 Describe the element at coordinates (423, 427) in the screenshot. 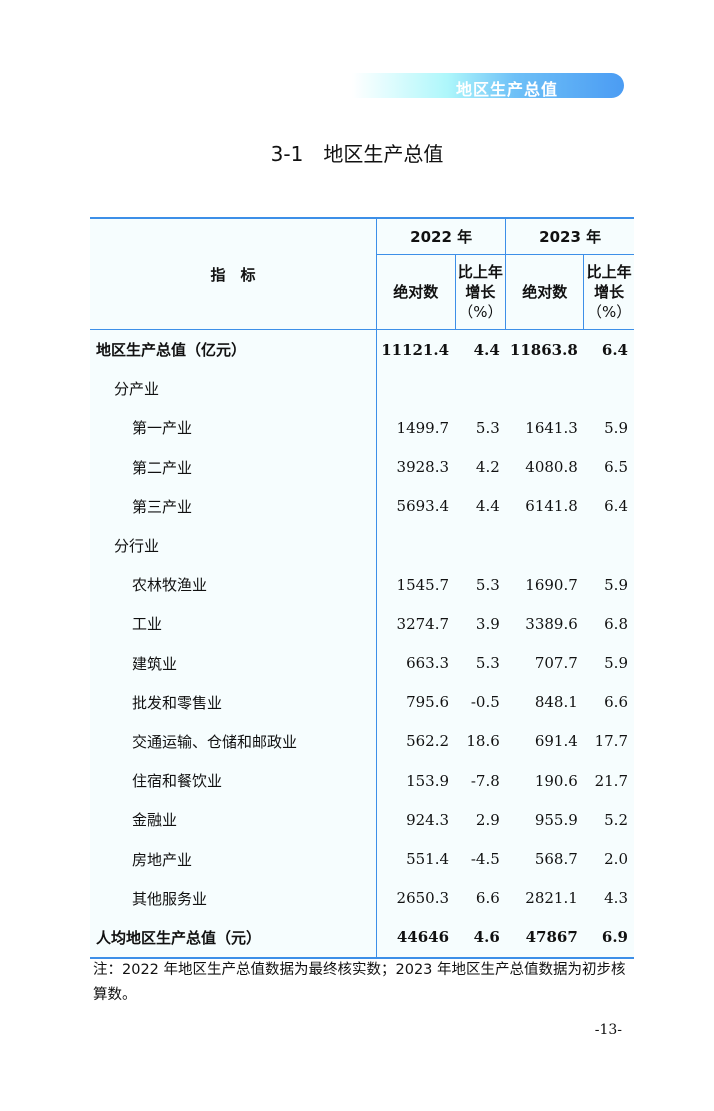

I see `cell-value: 1499.7` at that location.